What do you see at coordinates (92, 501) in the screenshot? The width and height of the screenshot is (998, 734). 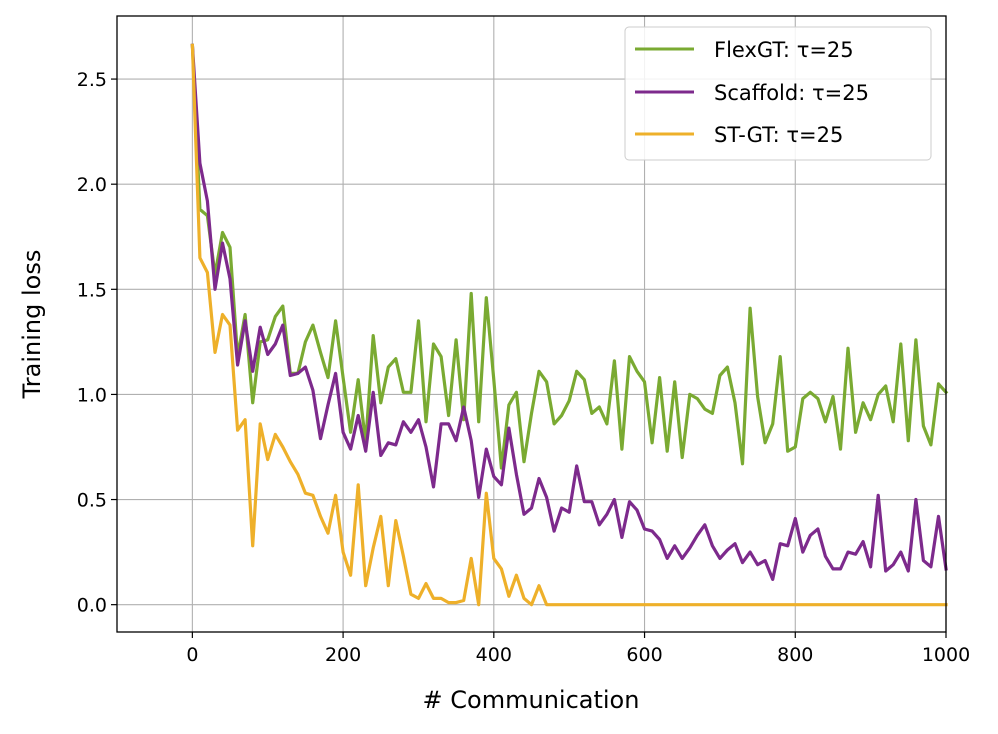 I see `y-tick-label: 0.5` at bounding box center [92, 501].